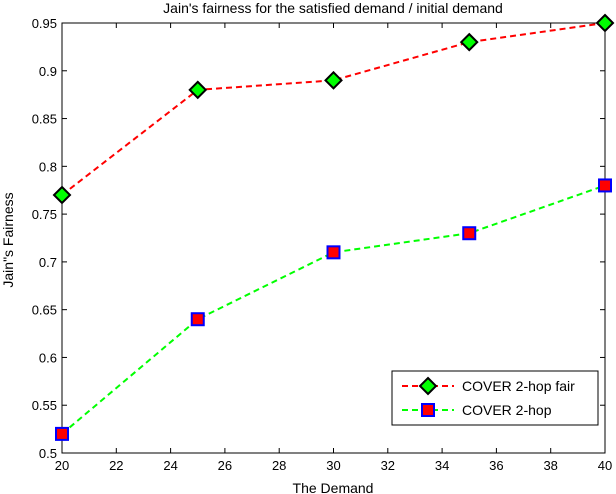 The width and height of the screenshot is (616, 494). I want to click on y-tick-label: 0.55, so click(44, 405).